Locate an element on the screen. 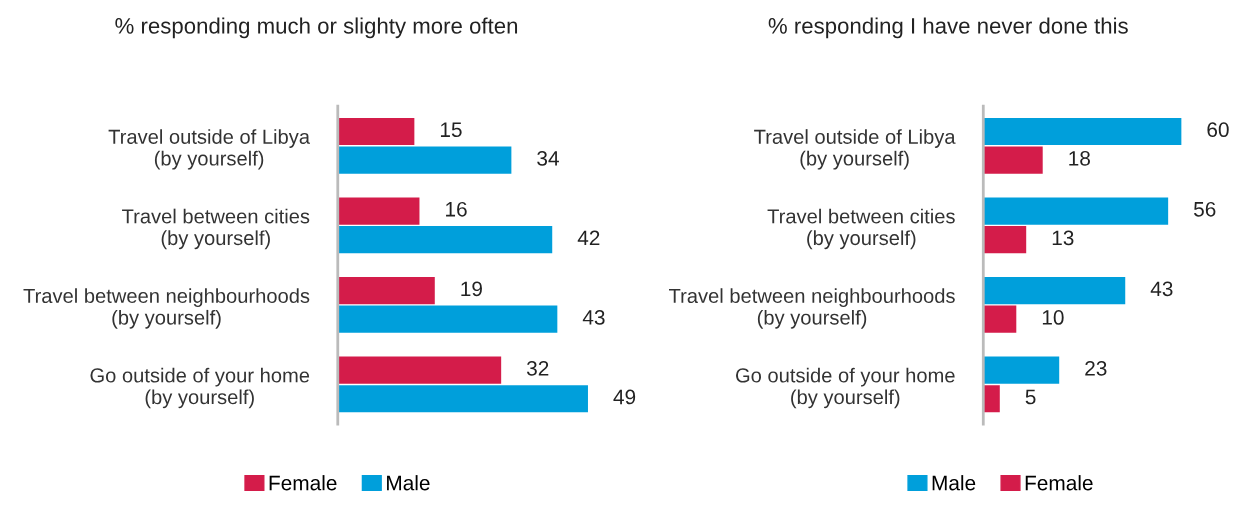 The height and width of the screenshot is (505, 1251). data-label: 42 is located at coordinates (588, 238).